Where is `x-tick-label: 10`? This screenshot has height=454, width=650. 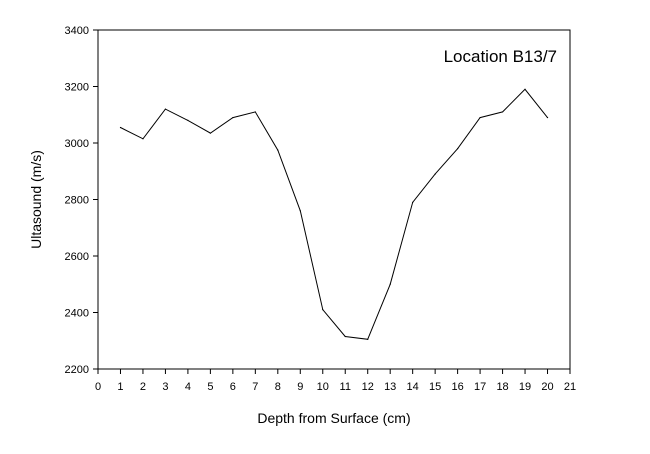
x-tick-label: 10 is located at coordinates (323, 387).